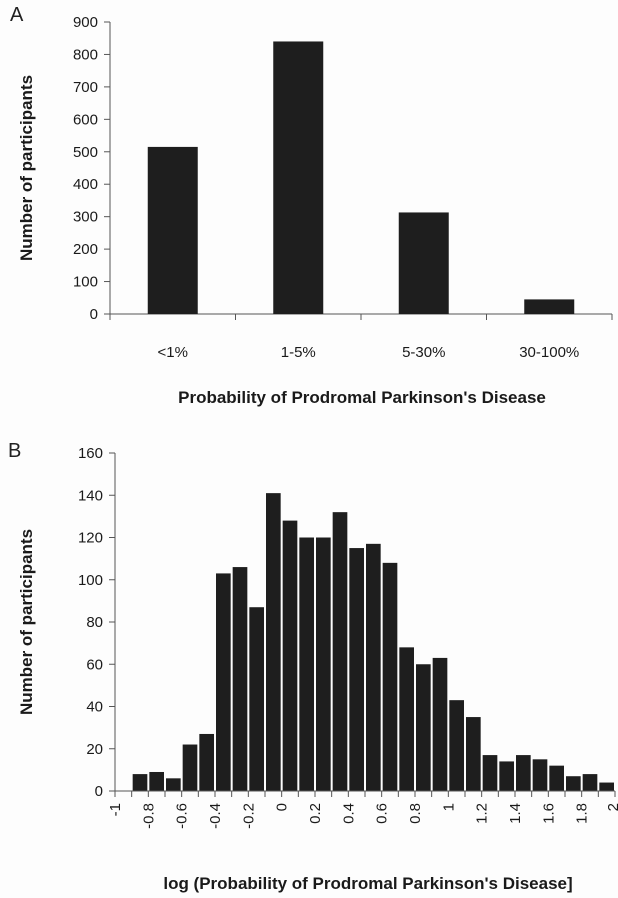  Describe the element at coordinates (611, 807) in the screenshot. I see `x-tick-label: 2` at that location.